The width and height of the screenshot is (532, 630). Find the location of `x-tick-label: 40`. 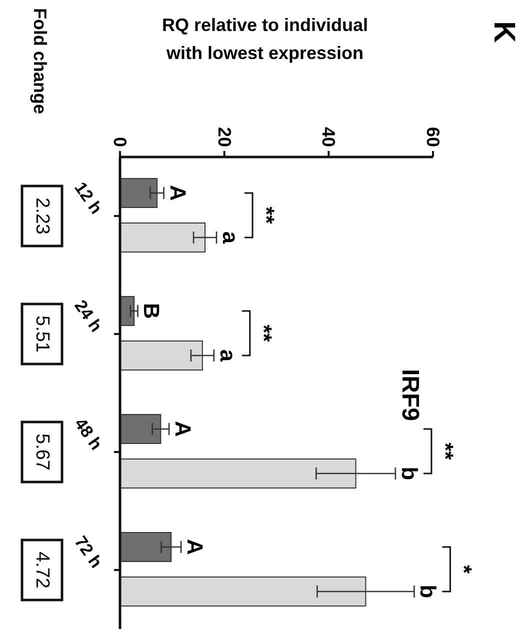

x-tick-label: 40 is located at coordinates (328, 136).